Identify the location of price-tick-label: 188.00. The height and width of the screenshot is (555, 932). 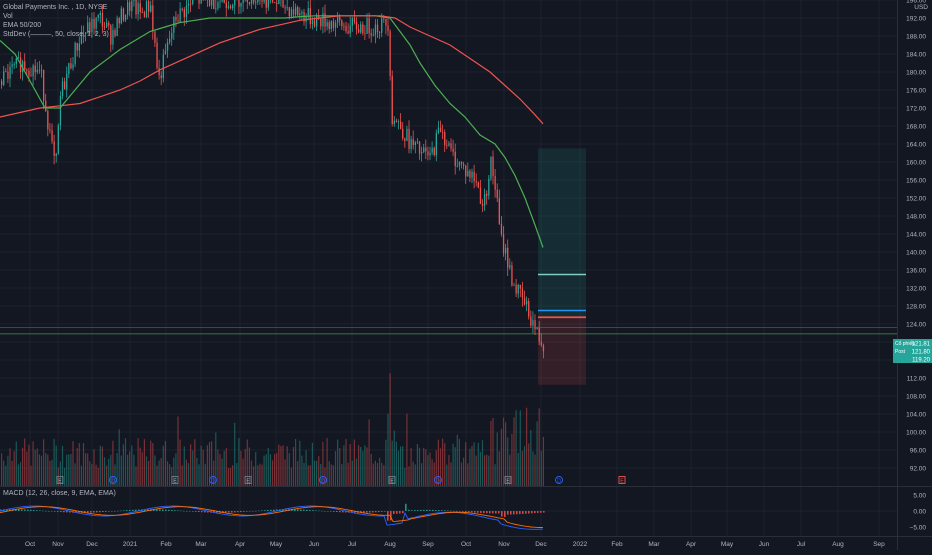
(916, 37).